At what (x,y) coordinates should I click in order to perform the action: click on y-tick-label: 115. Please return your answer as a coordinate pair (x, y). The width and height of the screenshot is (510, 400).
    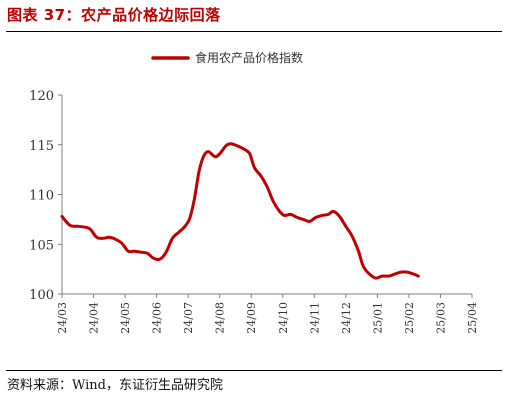
    Looking at the image, I should click on (41, 146).